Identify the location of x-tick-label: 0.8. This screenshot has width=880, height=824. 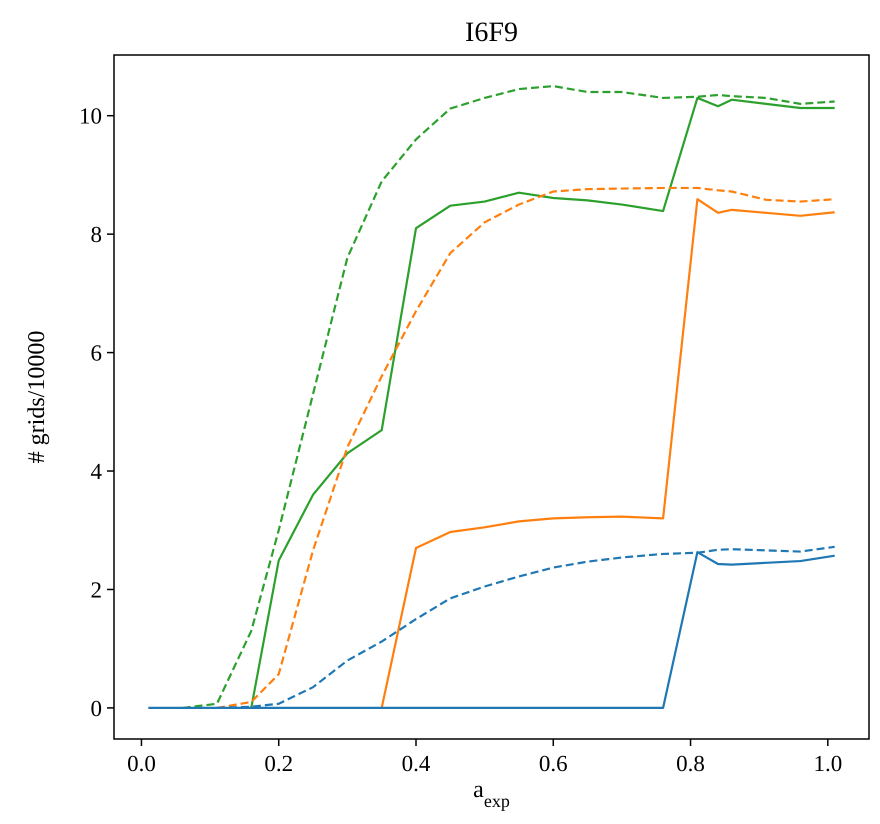
(690, 763).